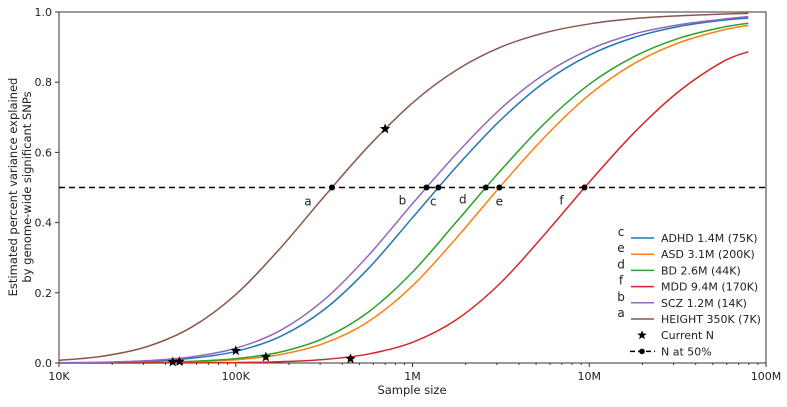 The image size is (787, 407). Describe the element at coordinates (499, 202) in the screenshot. I see `curve-letter-e: e` at that location.